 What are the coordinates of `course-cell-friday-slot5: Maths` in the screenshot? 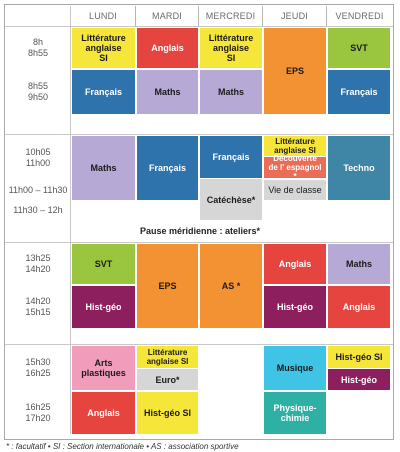 It's located at (359, 264).